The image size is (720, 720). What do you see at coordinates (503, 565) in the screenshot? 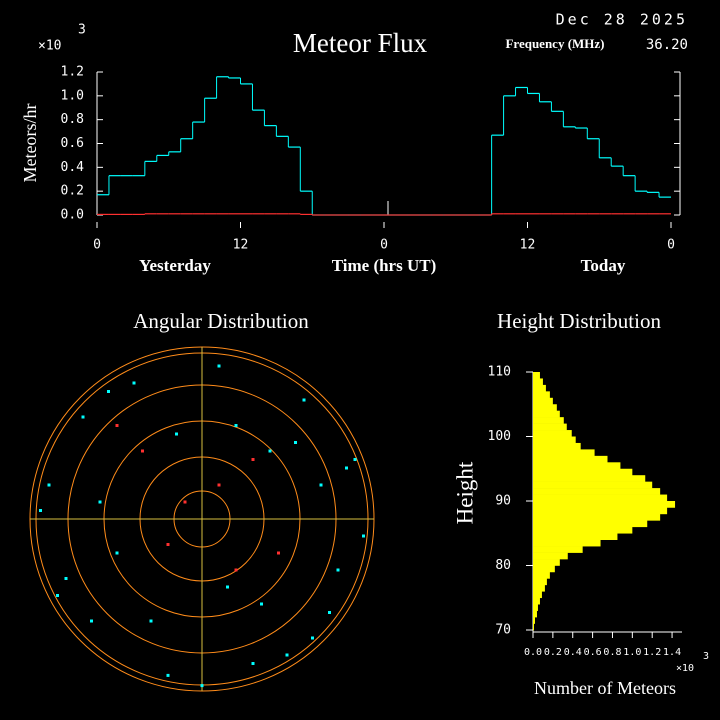
I see `y-tick-label: 80` at bounding box center [503, 565].